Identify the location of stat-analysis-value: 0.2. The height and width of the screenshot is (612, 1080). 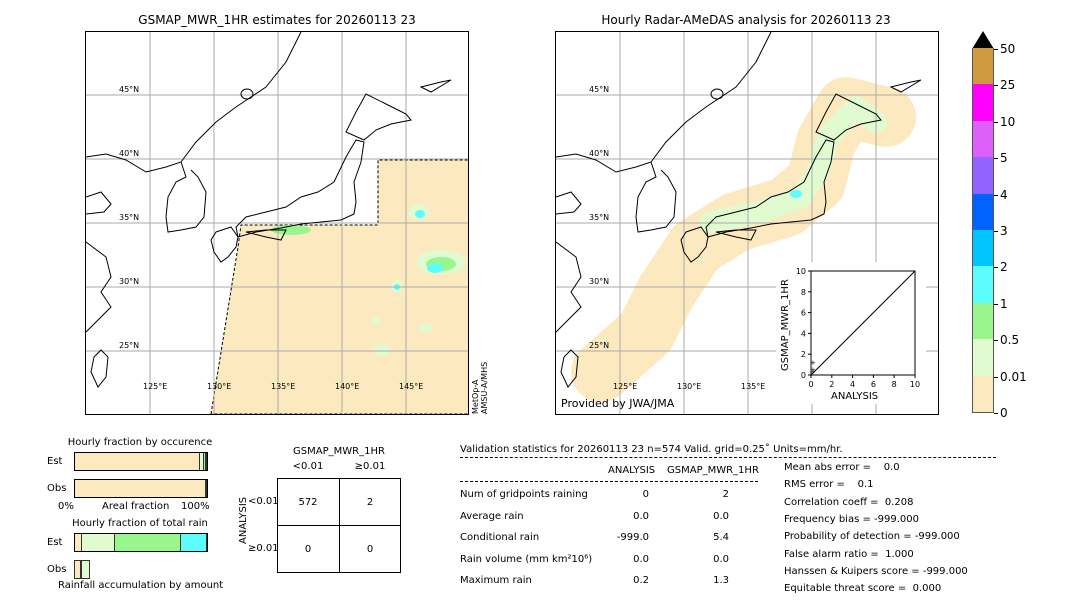
(641, 580).